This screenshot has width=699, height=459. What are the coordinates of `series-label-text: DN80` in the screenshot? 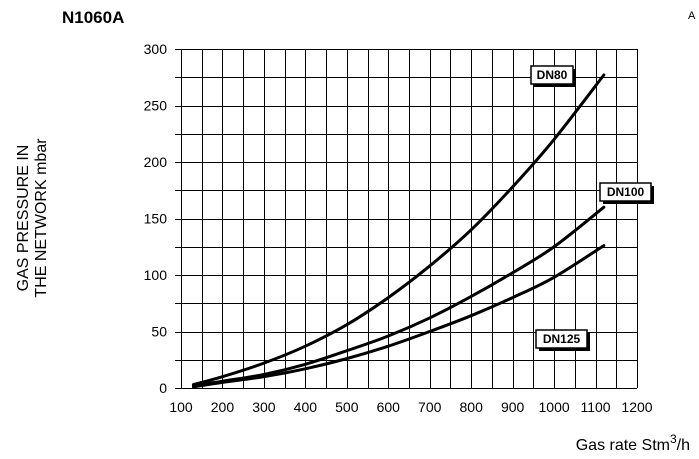 It's located at (552, 75).